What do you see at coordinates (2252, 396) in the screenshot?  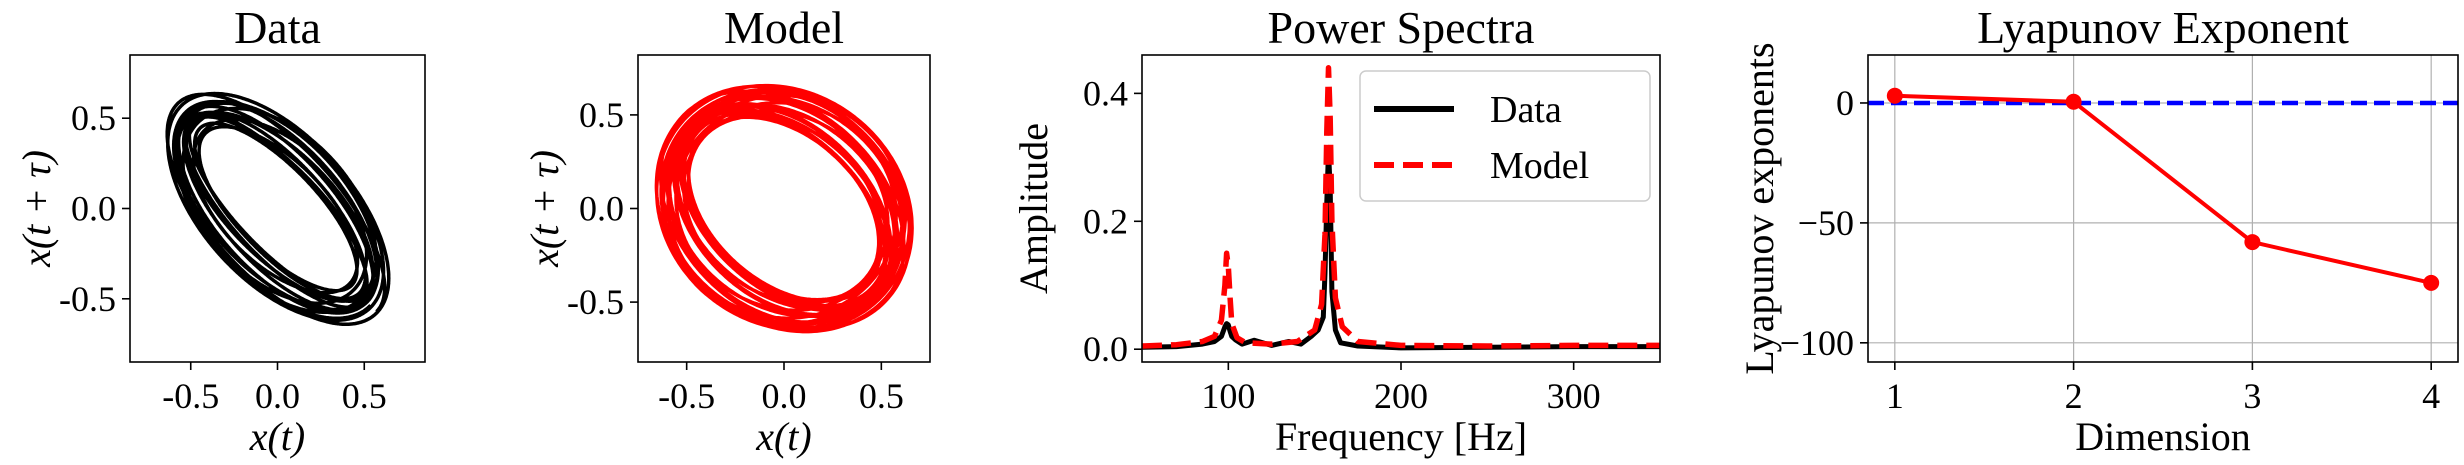 I see `x-tick-label: 3` at bounding box center [2252, 396].